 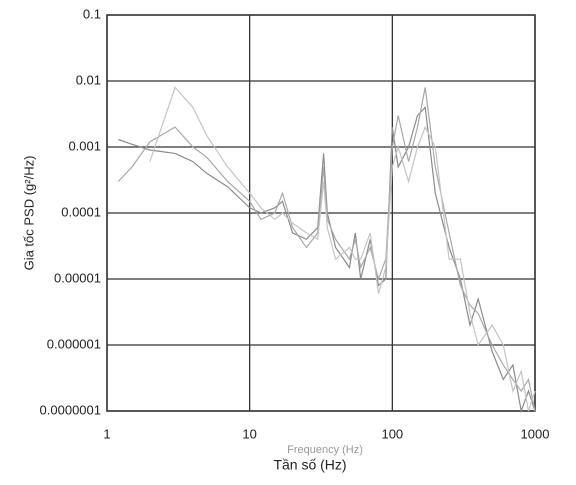 What do you see at coordinates (92, 13) in the screenshot?
I see `y-tick-label: 0.1` at bounding box center [92, 13].